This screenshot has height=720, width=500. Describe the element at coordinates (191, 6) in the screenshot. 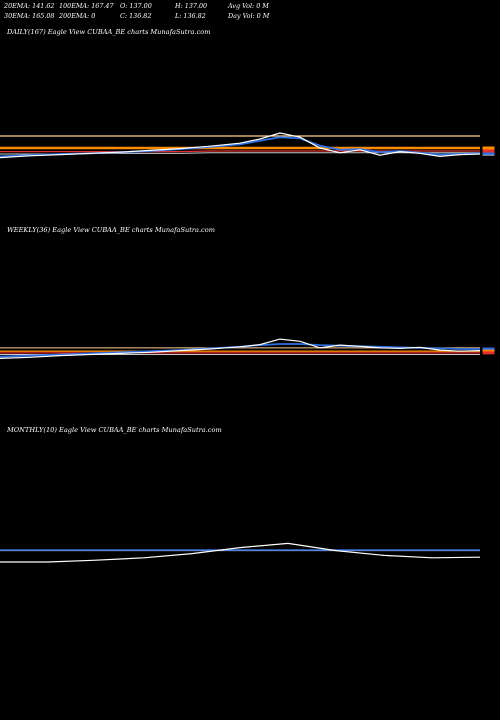

I see `stat-high: H: 137.00` at that location.